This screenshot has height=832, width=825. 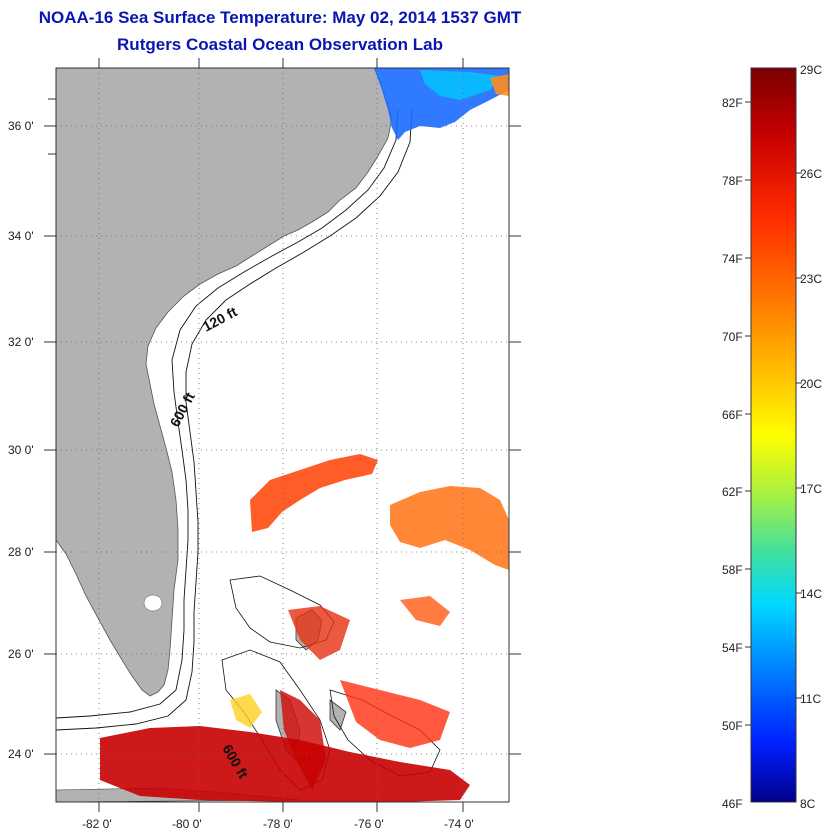 What do you see at coordinates (732, 337) in the screenshot?
I see `colorbar-f-label: 70F` at bounding box center [732, 337].